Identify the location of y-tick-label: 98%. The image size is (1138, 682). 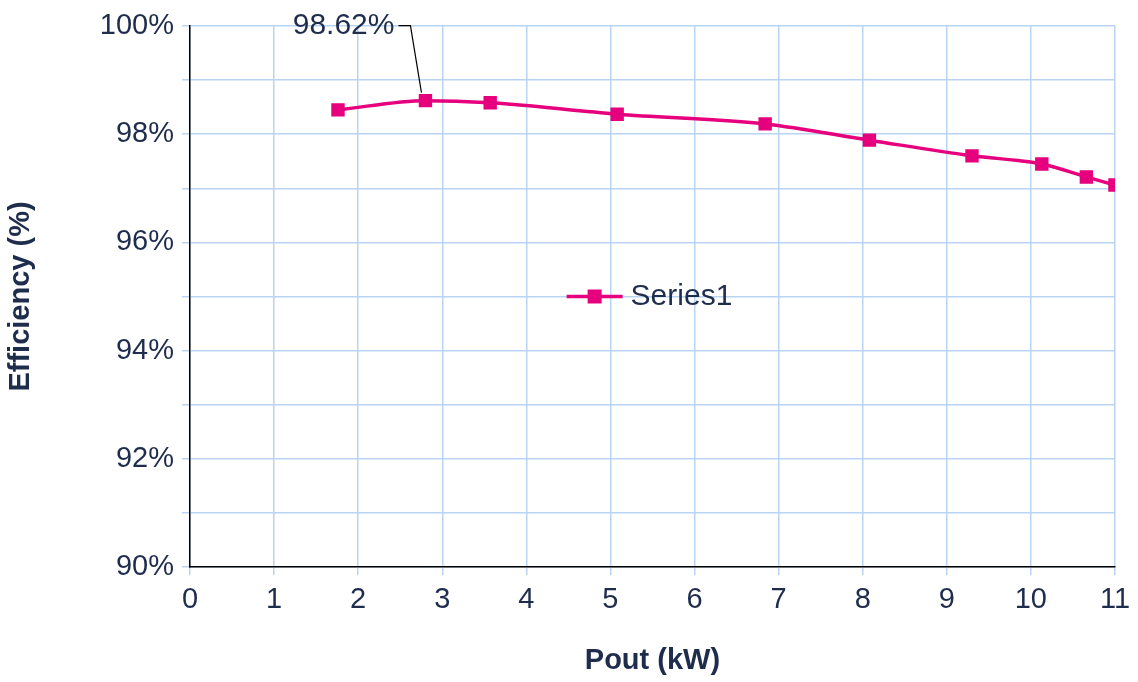
(144, 132).